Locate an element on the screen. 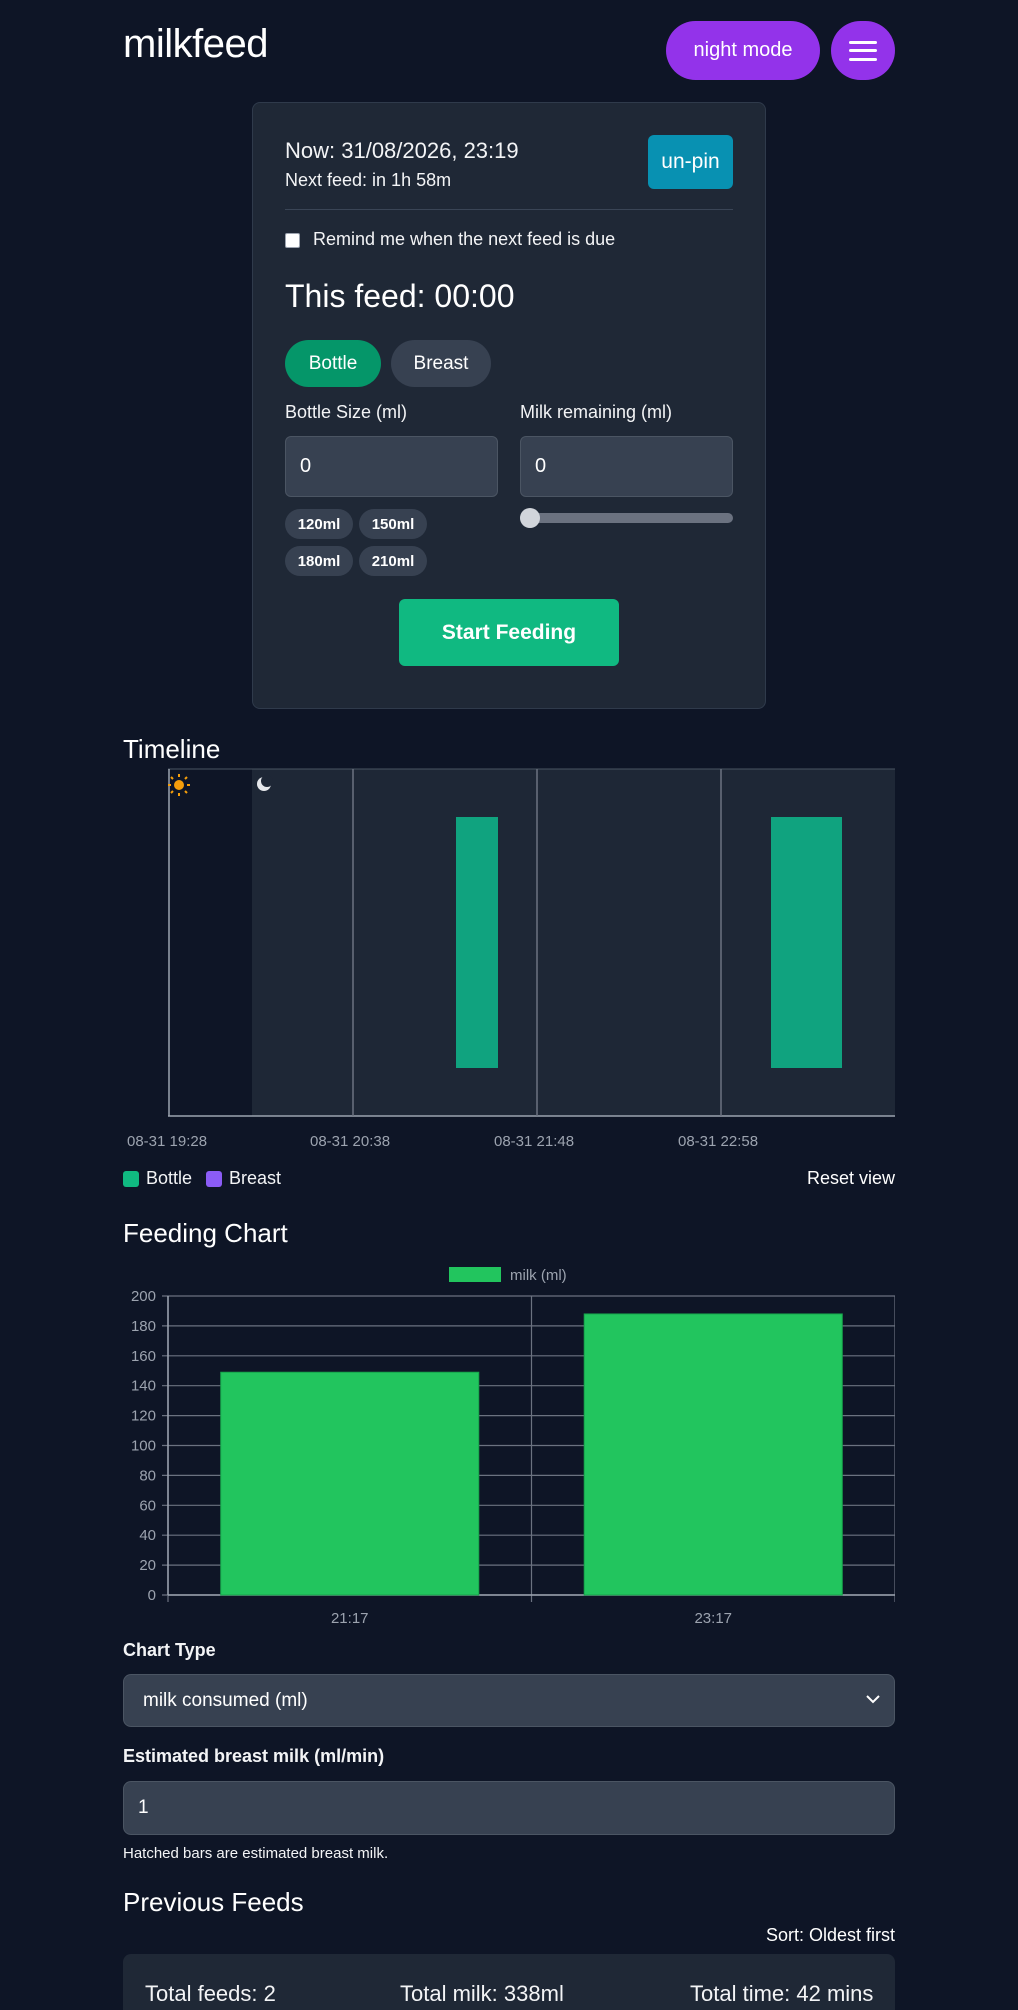 The width and height of the screenshot is (1018, 2010). card-divider is located at coordinates (509, 209).